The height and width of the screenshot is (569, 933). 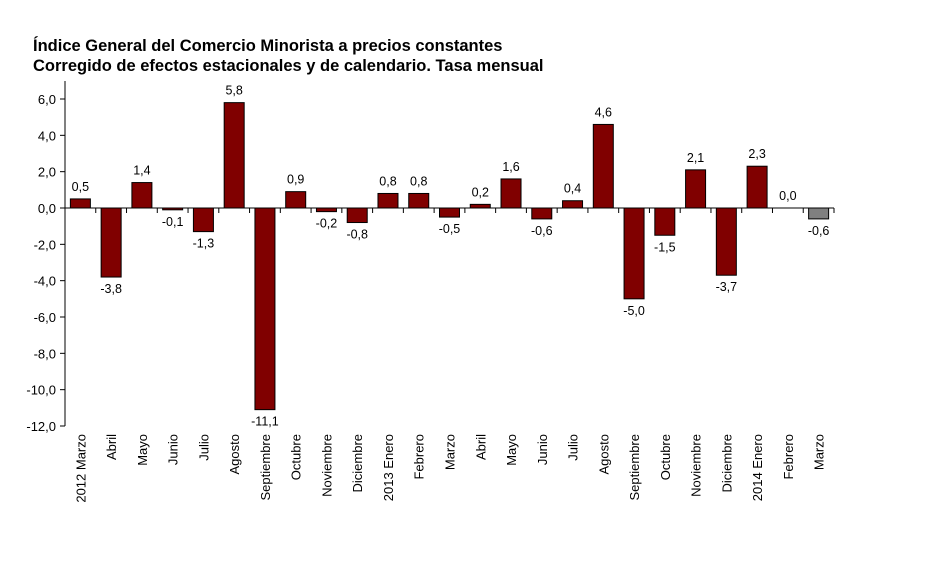 I want to click on data-label: -5,0, so click(x=634, y=311).